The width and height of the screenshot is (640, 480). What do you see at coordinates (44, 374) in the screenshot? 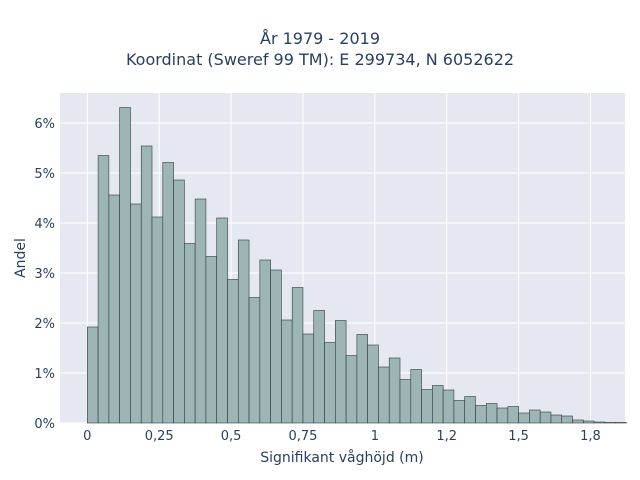
I see `y-tick-label: 1%` at bounding box center [44, 374].